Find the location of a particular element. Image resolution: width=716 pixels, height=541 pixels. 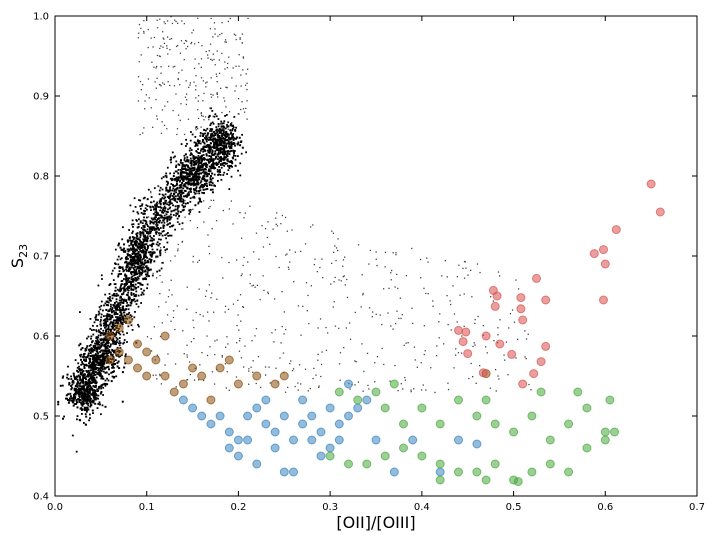

brown-point is located at coordinates (165, 336).